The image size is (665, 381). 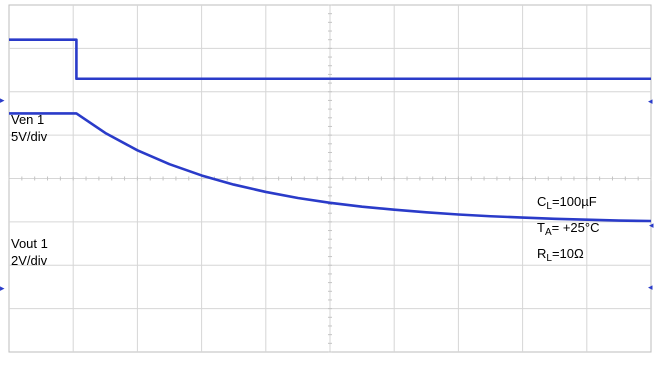 What do you see at coordinates (568, 229) in the screenshot?
I see `ambient-temperature-annotation: TA= +25°C` at bounding box center [568, 229].